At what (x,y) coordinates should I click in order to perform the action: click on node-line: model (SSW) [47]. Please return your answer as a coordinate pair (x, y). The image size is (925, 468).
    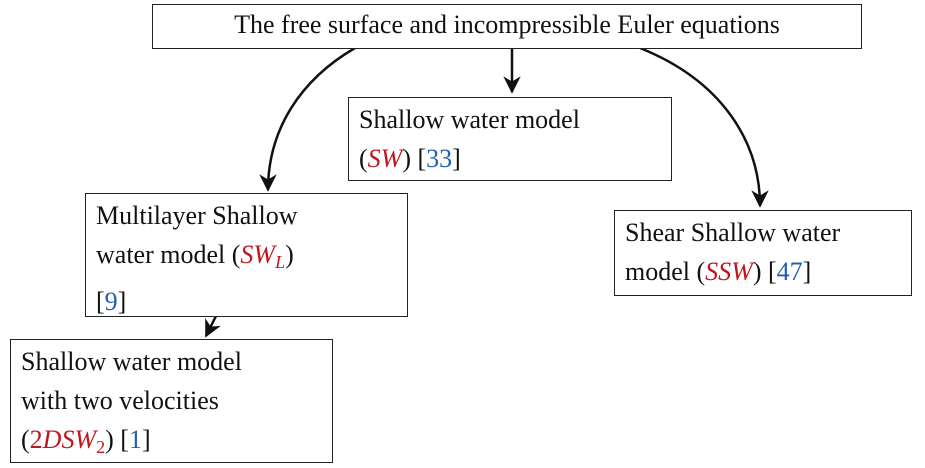
    Looking at the image, I should click on (763, 271).